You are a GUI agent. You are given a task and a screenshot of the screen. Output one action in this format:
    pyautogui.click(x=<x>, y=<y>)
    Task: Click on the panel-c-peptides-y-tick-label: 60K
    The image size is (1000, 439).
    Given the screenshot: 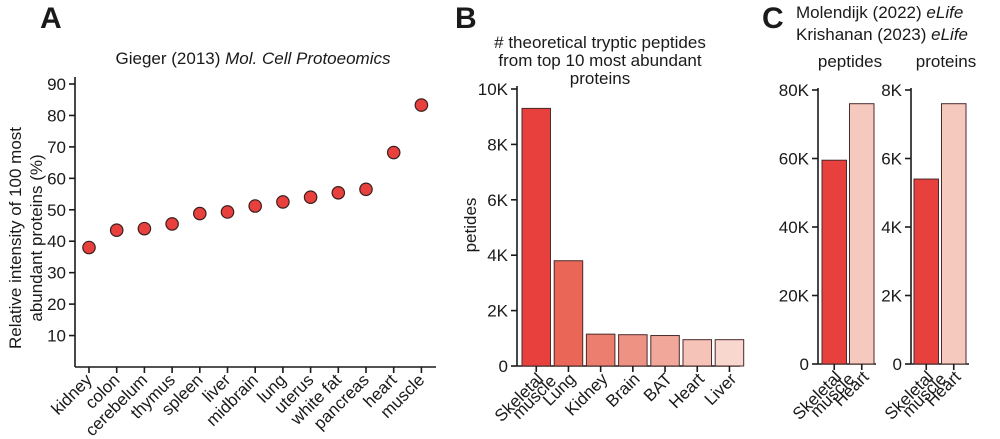 What is the action you would take?
    pyautogui.click(x=794, y=159)
    